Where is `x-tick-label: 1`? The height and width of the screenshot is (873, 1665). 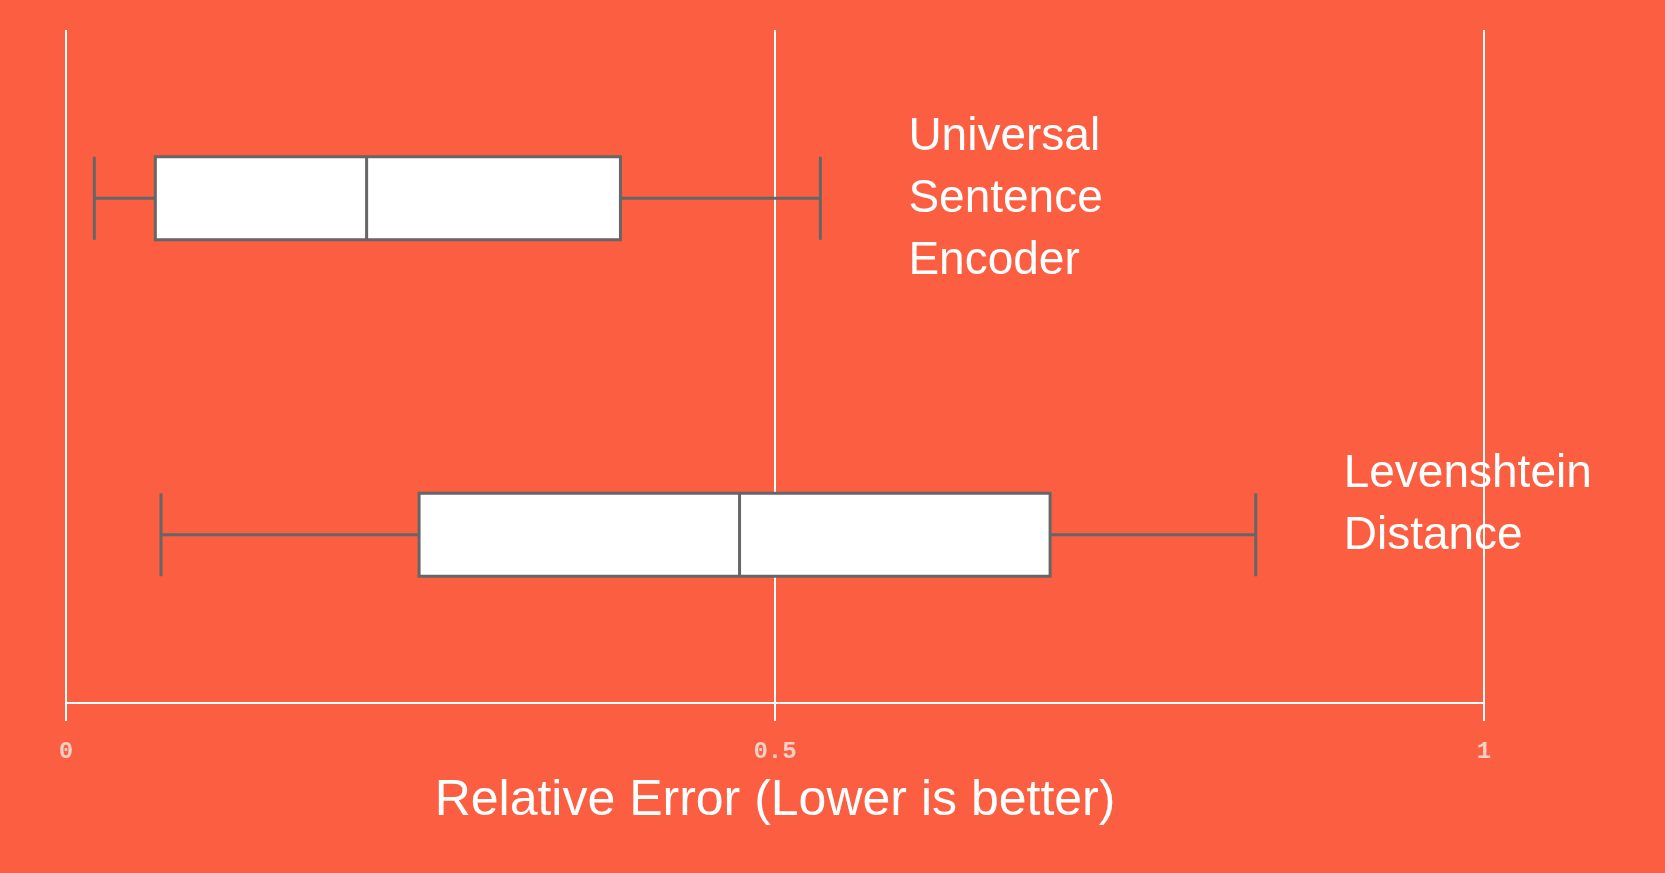
x-tick-label: 1 is located at coordinates (1484, 751).